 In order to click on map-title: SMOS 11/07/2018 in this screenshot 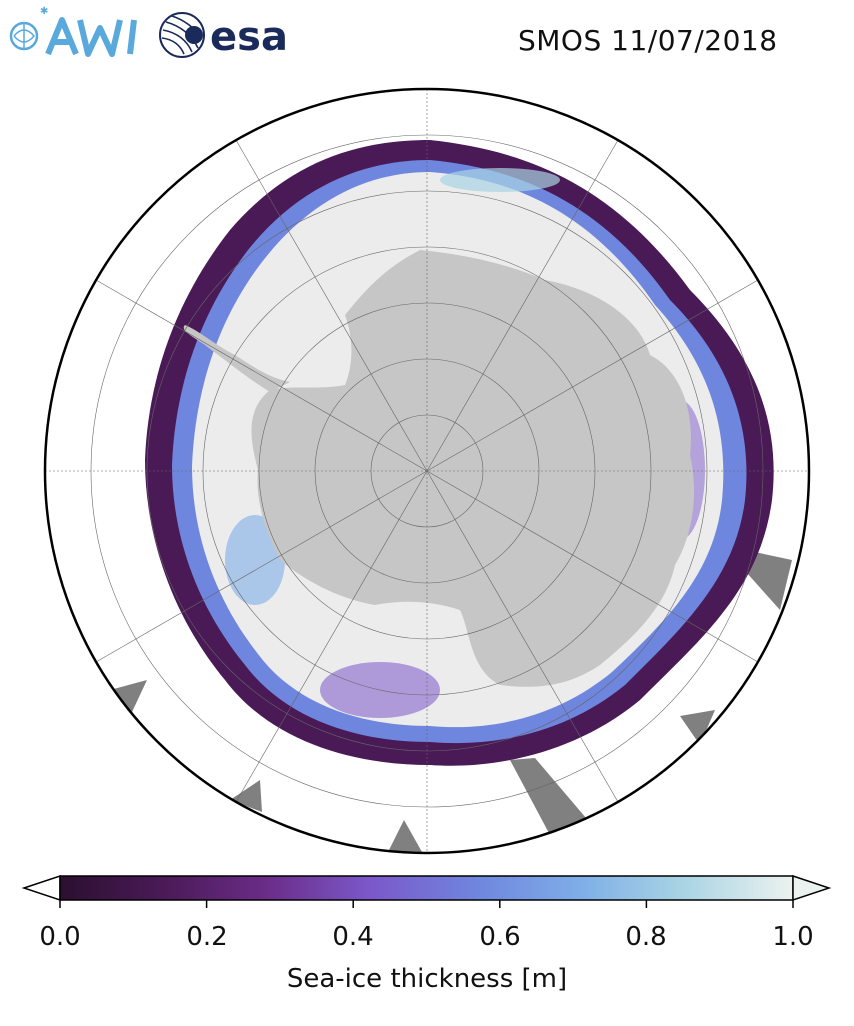, I will do `click(648, 40)`.